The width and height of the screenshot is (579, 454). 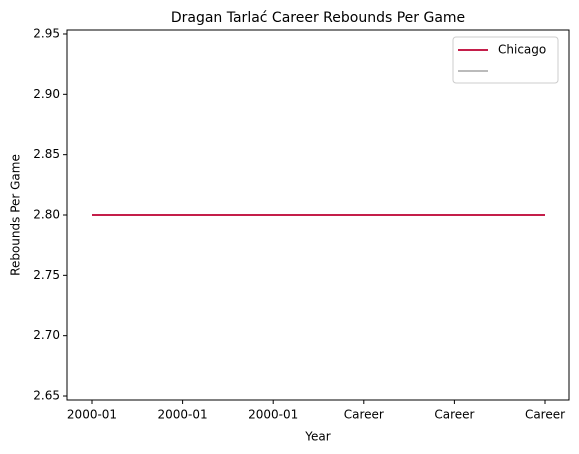 What do you see at coordinates (46, 154) in the screenshot?
I see `y-tick-label: 2.85` at bounding box center [46, 154].